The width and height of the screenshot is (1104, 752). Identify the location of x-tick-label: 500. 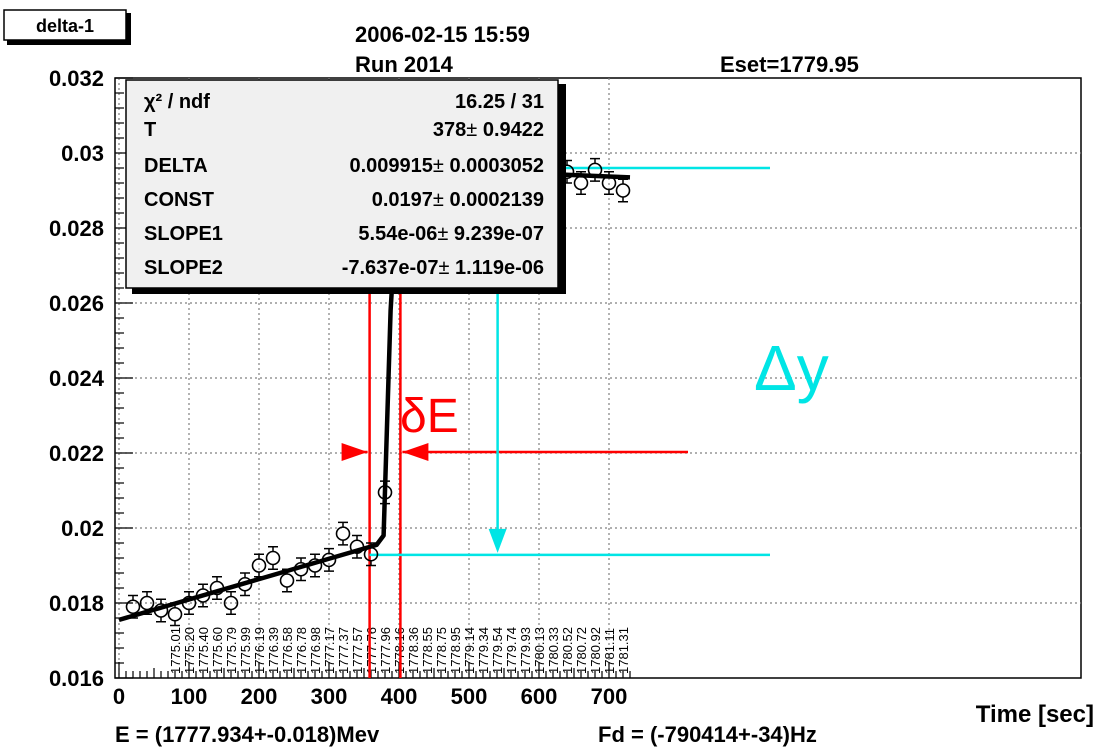
(469, 696).